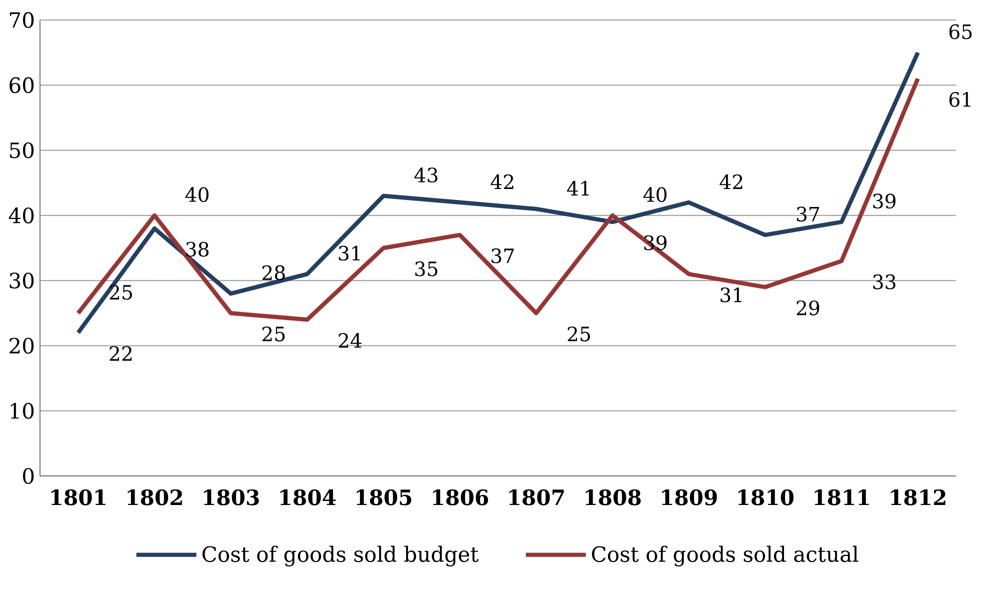  Describe the element at coordinates (22, 150) in the screenshot. I see `y-tick-label: 50` at that location.